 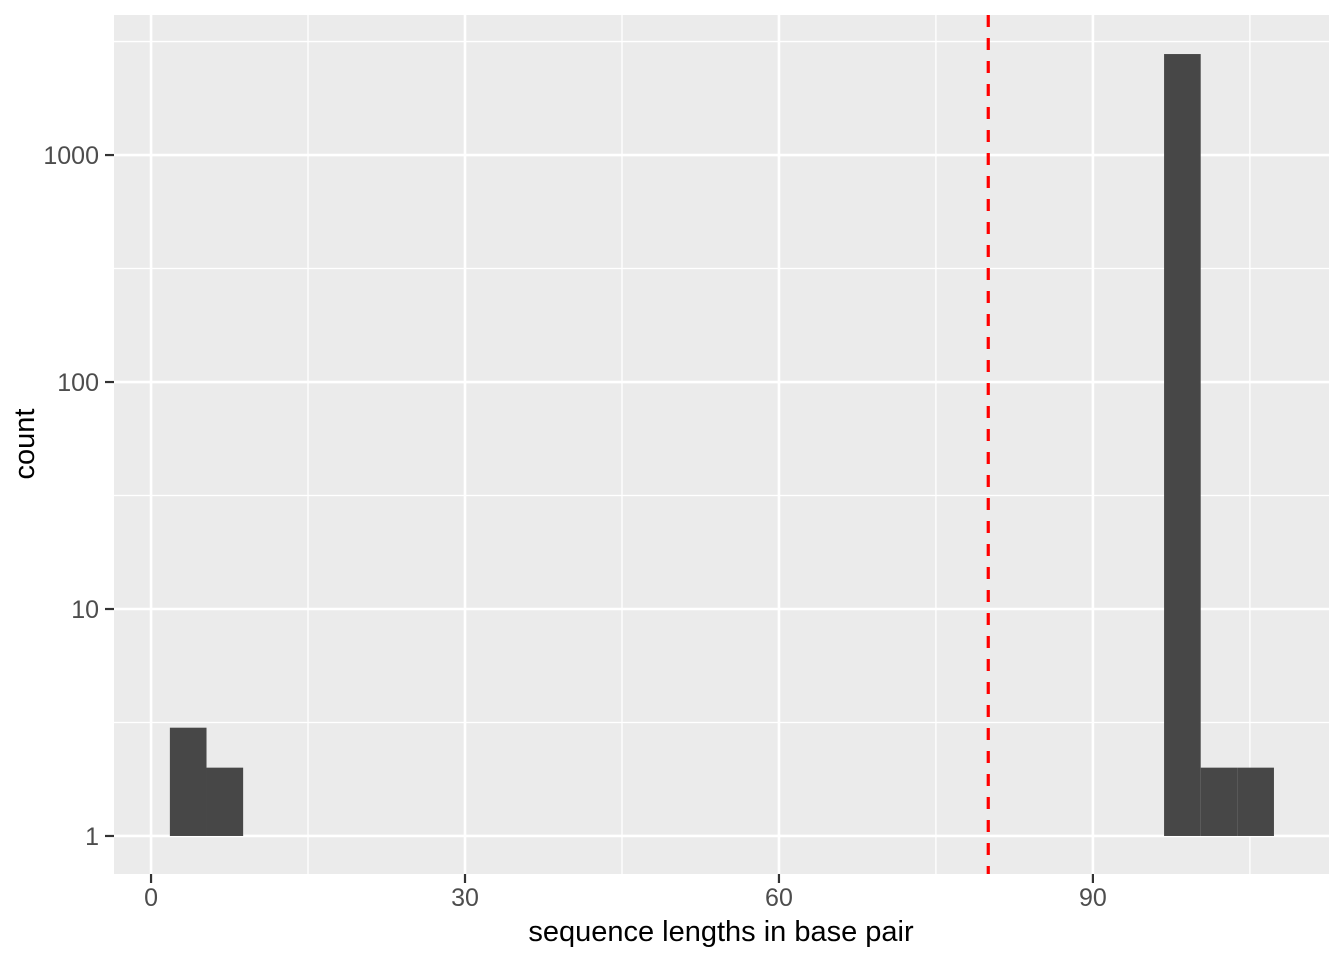 What do you see at coordinates (92, 837) in the screenshot?
I see `y-tick-label: 1` at bounding box center [92, 837].